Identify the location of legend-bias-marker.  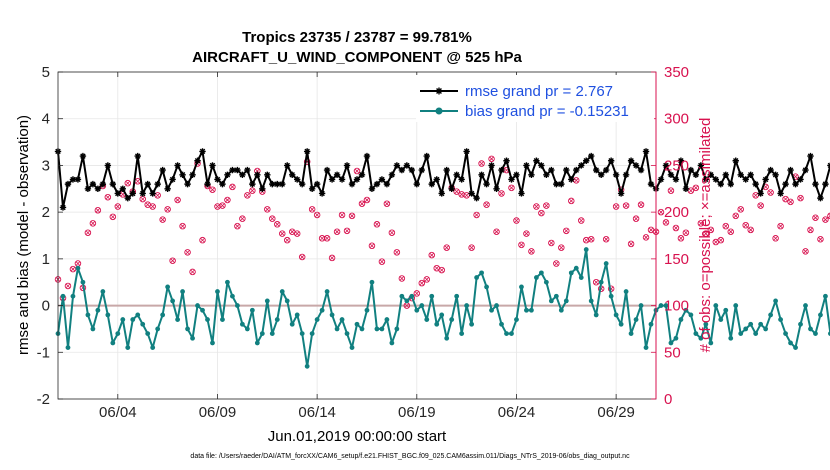
(439, 111).